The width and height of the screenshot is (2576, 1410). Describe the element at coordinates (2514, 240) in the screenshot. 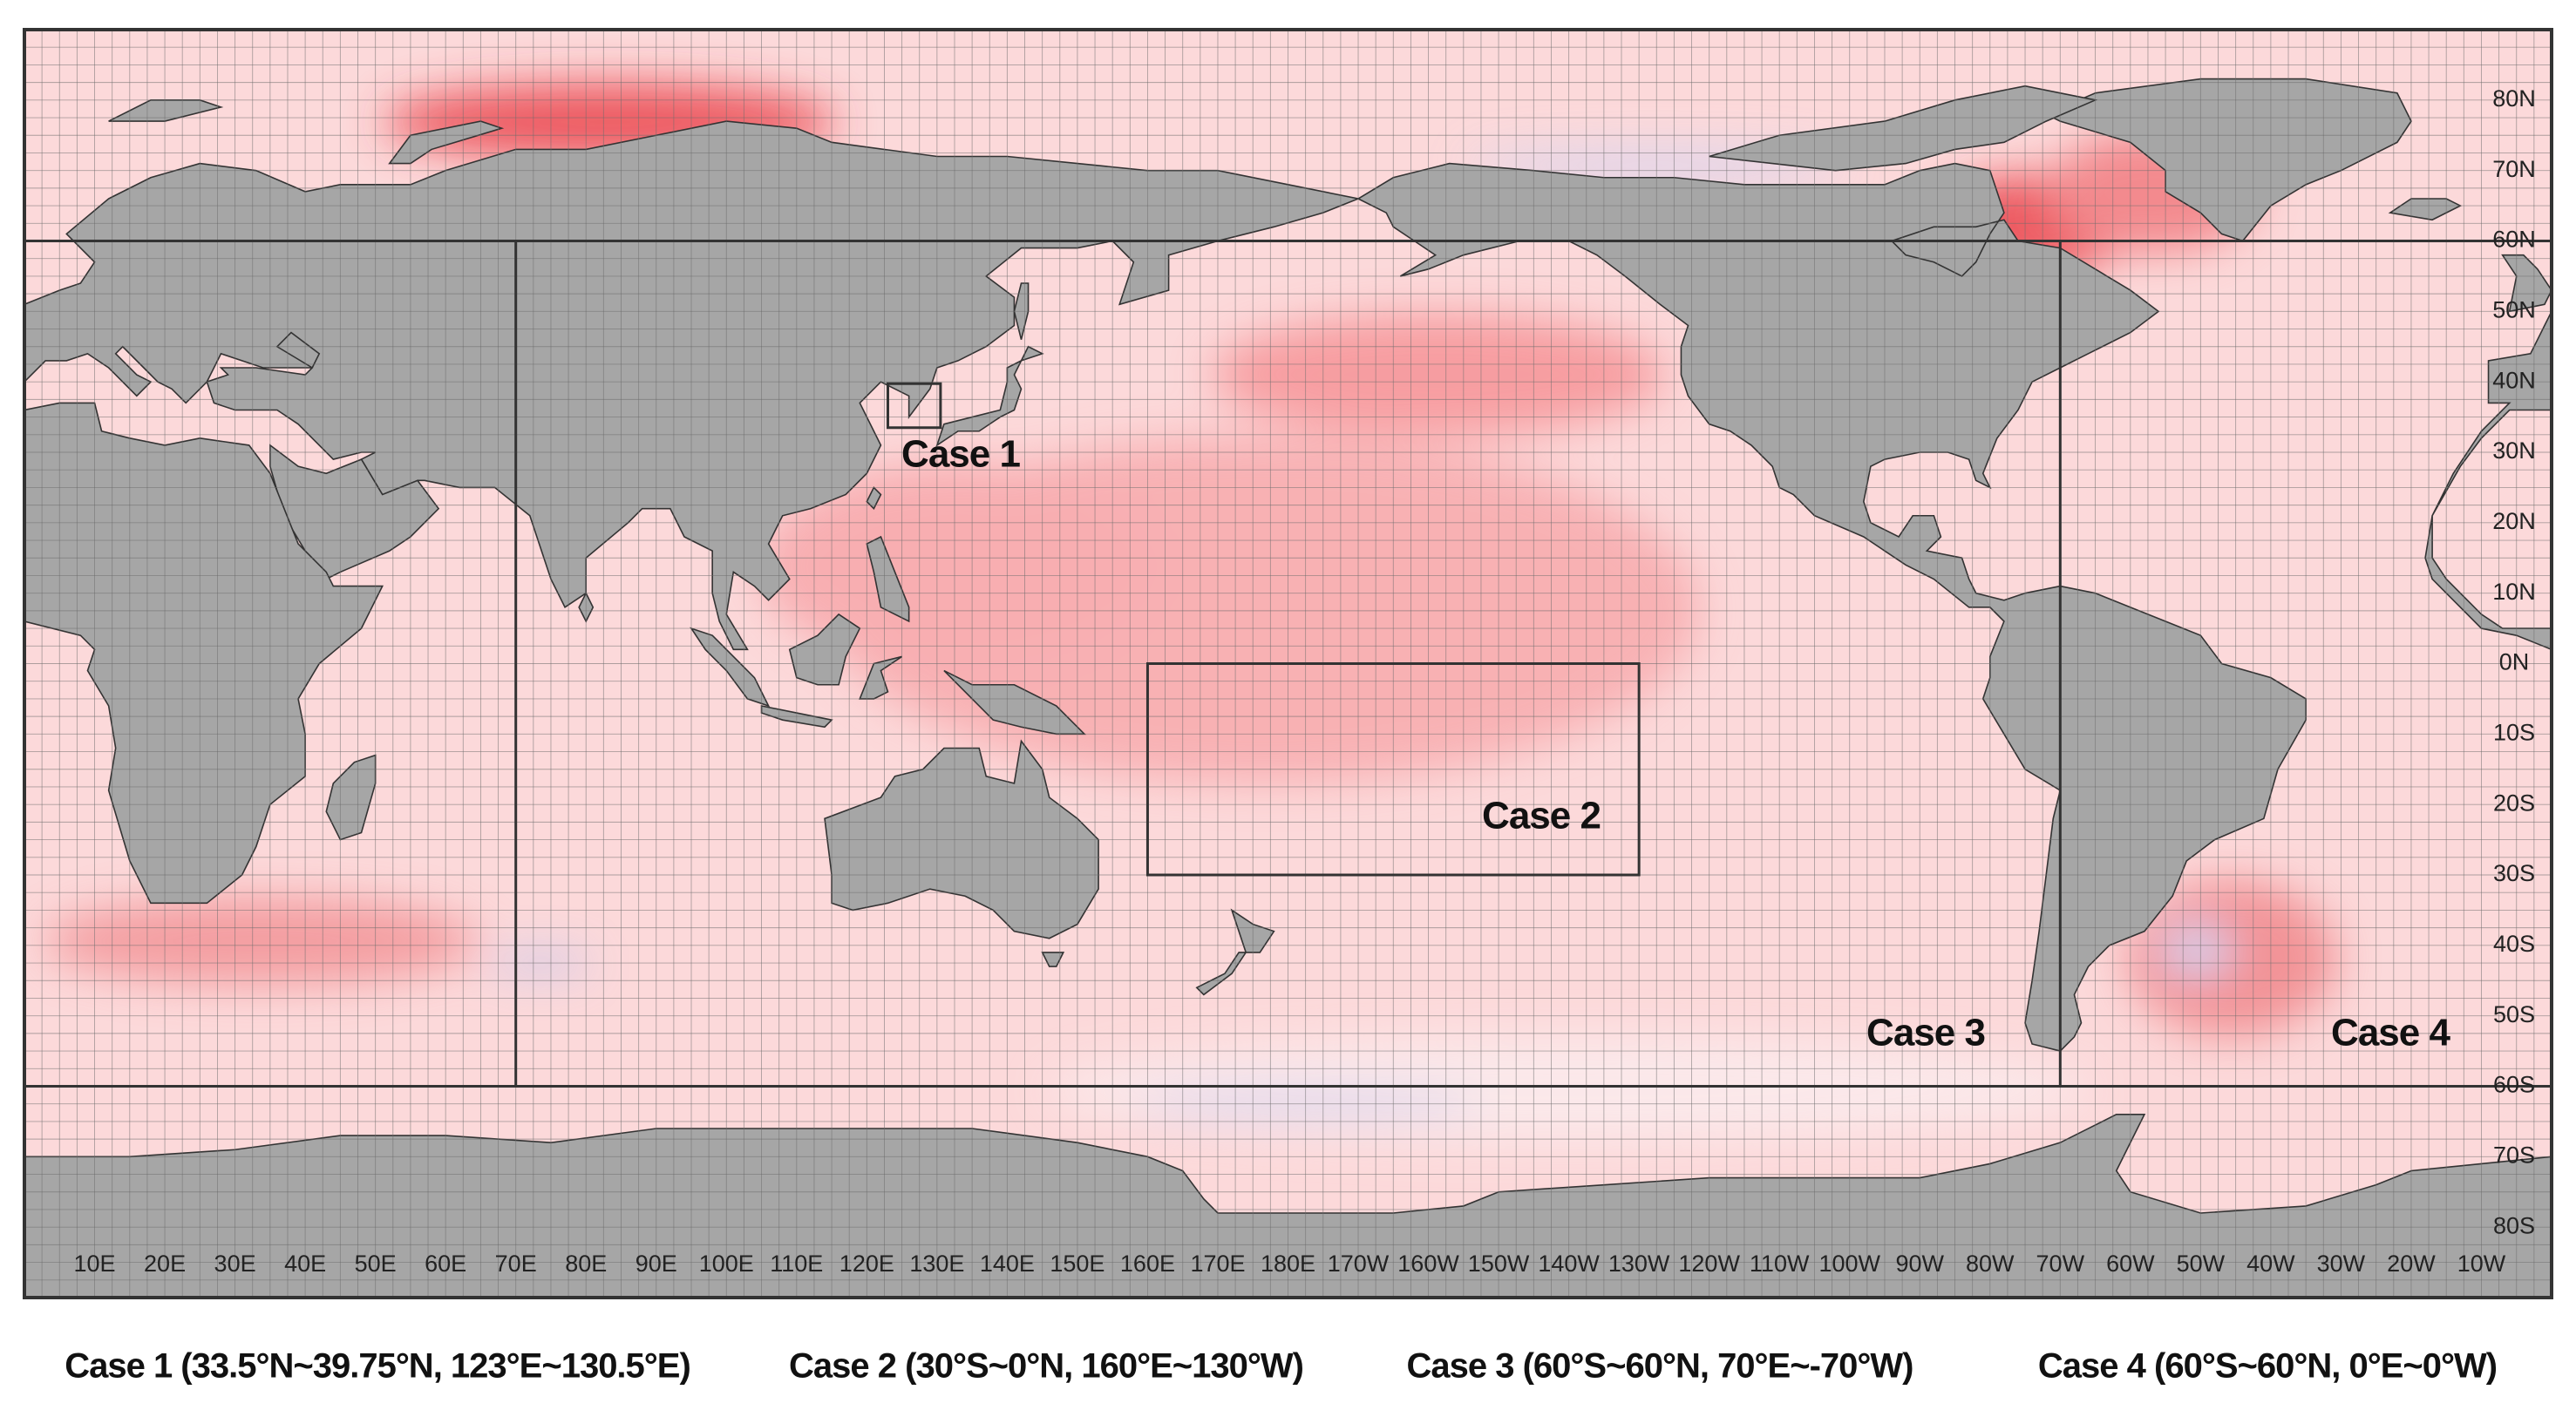

I see `lat-label: 60N` at that location.